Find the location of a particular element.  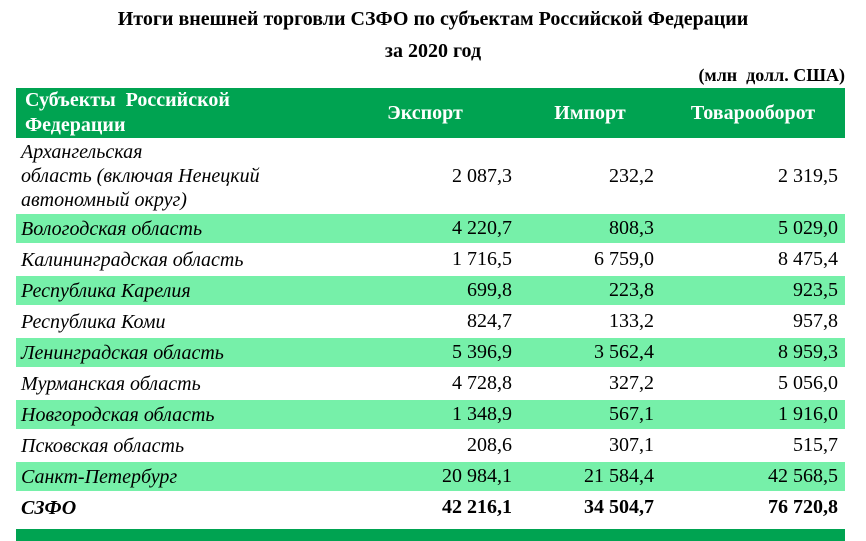

region-name-cell: Ленинградская область is located at coordinates (173, 352).